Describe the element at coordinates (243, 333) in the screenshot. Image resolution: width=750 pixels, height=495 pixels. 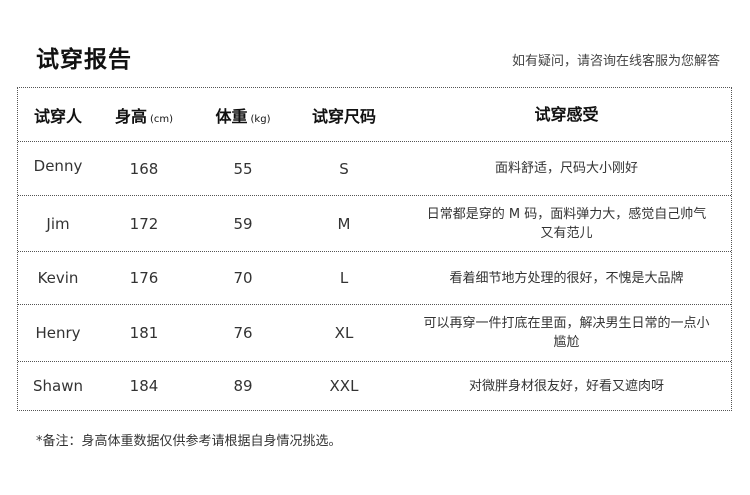
I see `cell-weight: 76` at that location.